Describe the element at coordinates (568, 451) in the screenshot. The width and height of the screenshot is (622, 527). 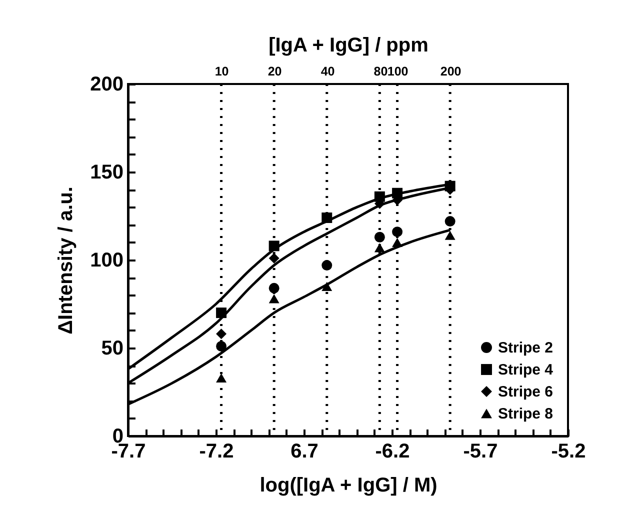
I see `x-tick-label: -5.2` at that location.